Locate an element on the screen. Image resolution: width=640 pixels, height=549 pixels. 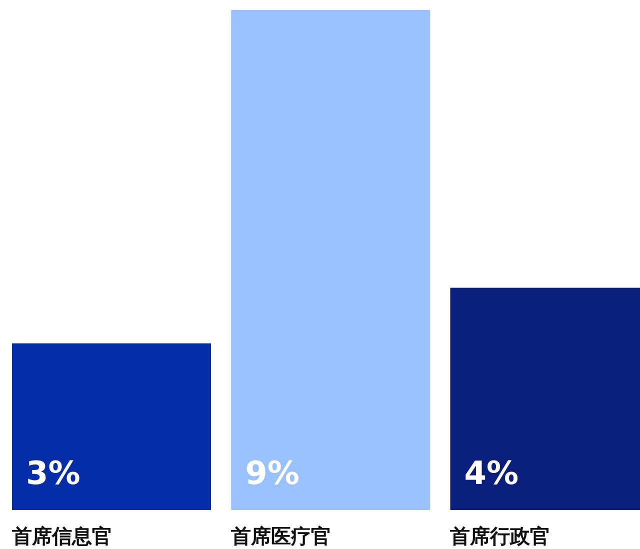
x-tick-label: 首席信息官 is located at coordinates (61, 536).